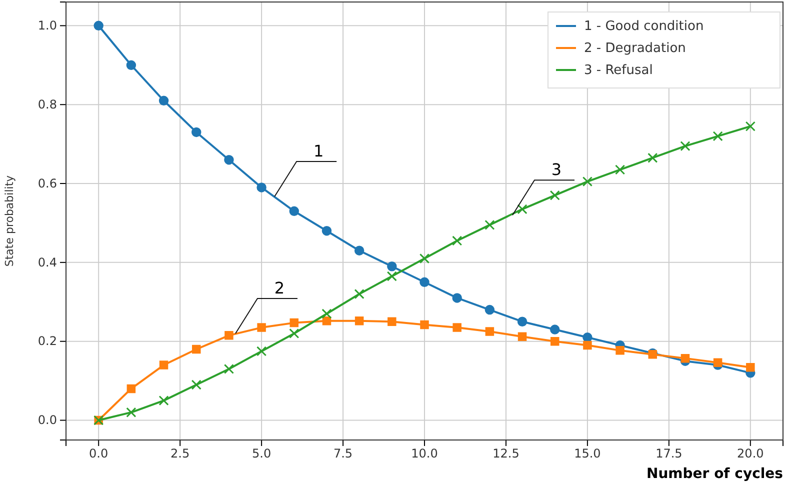  I want to click on y-tick-label: 0.4, so click(47, 262).